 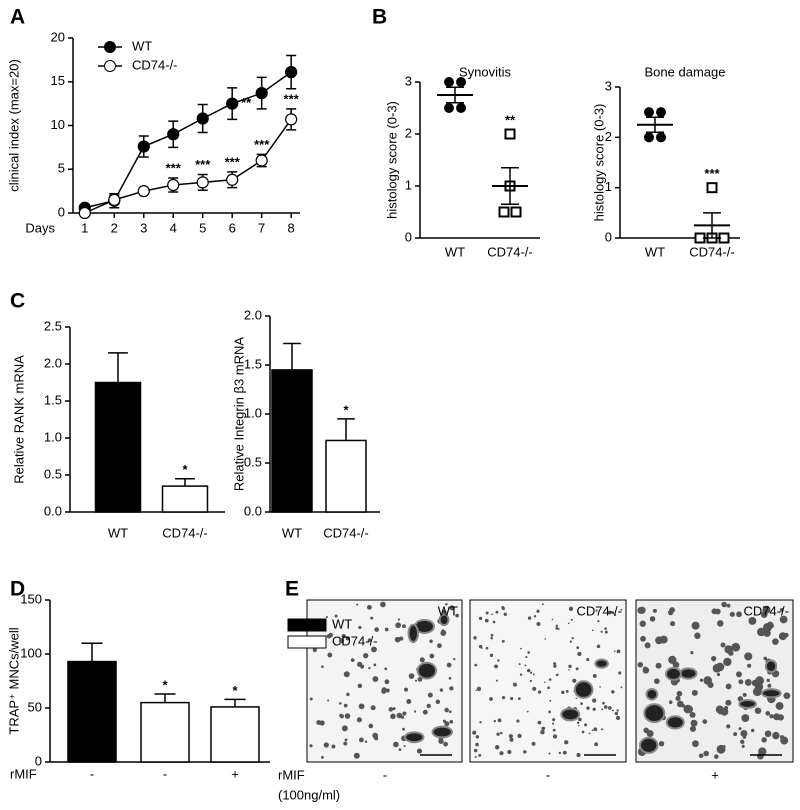 I want to click on y-tick-label: 0.5, so click(x=253, y=461).